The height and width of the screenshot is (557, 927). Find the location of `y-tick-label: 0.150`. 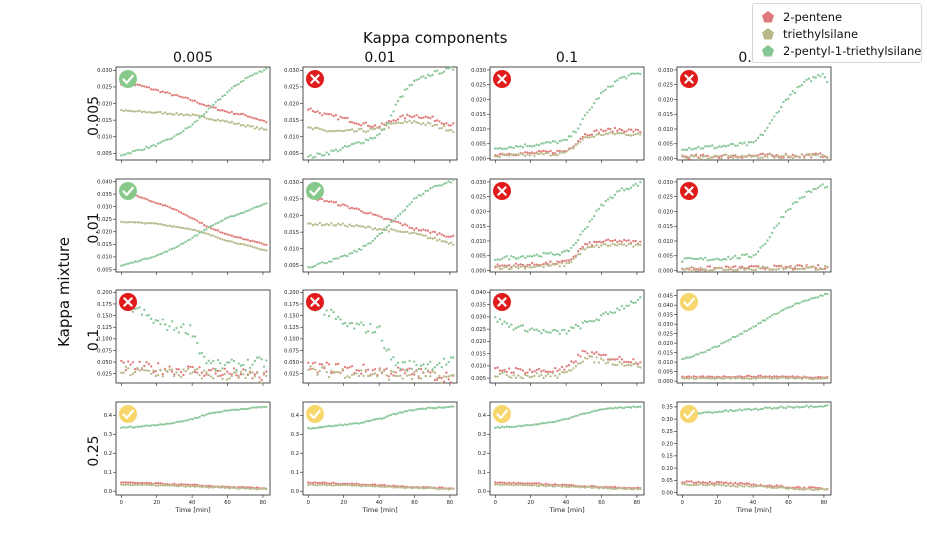

y-tick-label: 0.150 is located at coordinates (291, 316).